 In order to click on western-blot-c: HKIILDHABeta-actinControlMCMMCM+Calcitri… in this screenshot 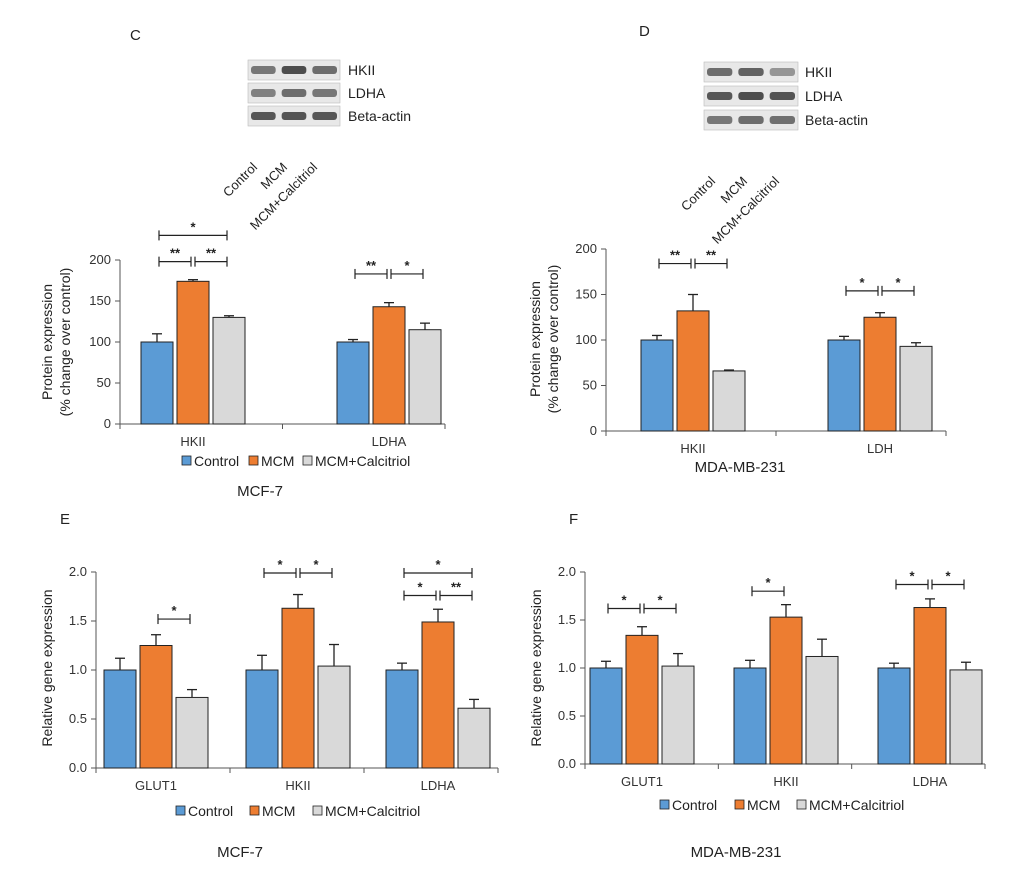, I will do `click(315, 146)`.